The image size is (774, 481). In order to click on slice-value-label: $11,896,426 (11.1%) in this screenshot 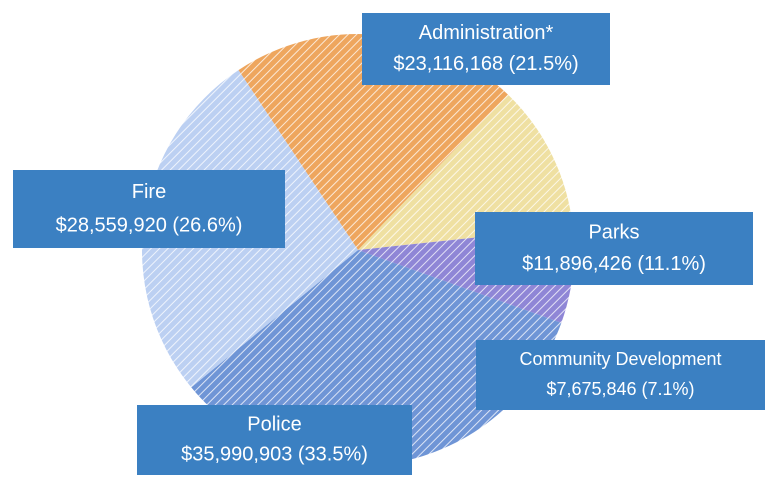, I will do `click(614, 264)`.